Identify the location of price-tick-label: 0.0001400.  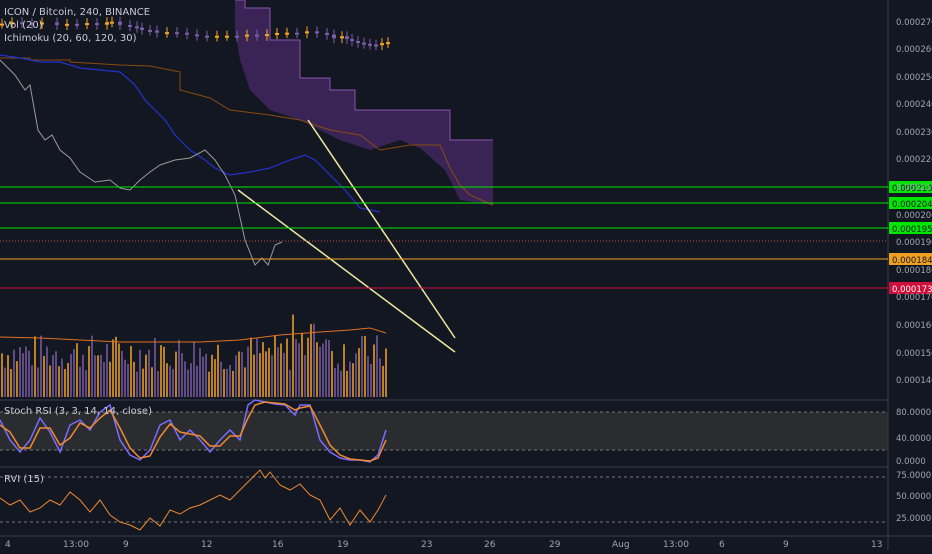
(914, 381).